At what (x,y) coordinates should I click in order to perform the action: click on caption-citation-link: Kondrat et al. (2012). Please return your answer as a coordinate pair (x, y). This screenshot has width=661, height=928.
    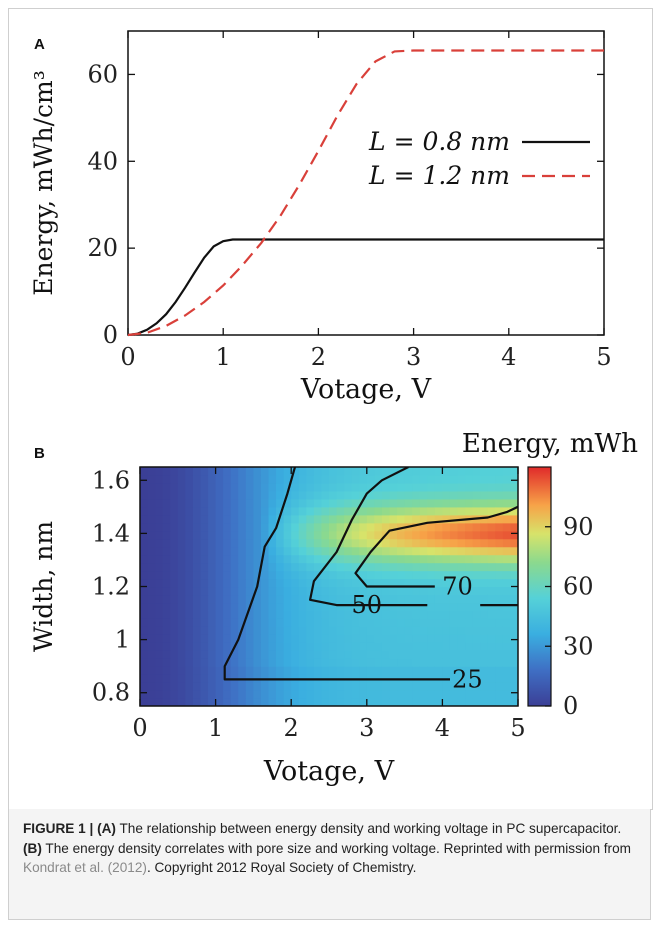
    Looking at the image, I should click on (85, 867).